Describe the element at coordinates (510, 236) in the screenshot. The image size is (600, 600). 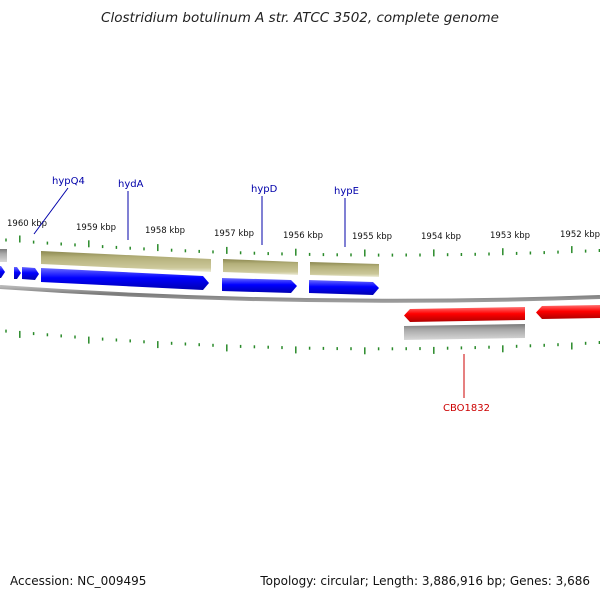
I see `tick-label-1953: 1953 kbp` at that location.